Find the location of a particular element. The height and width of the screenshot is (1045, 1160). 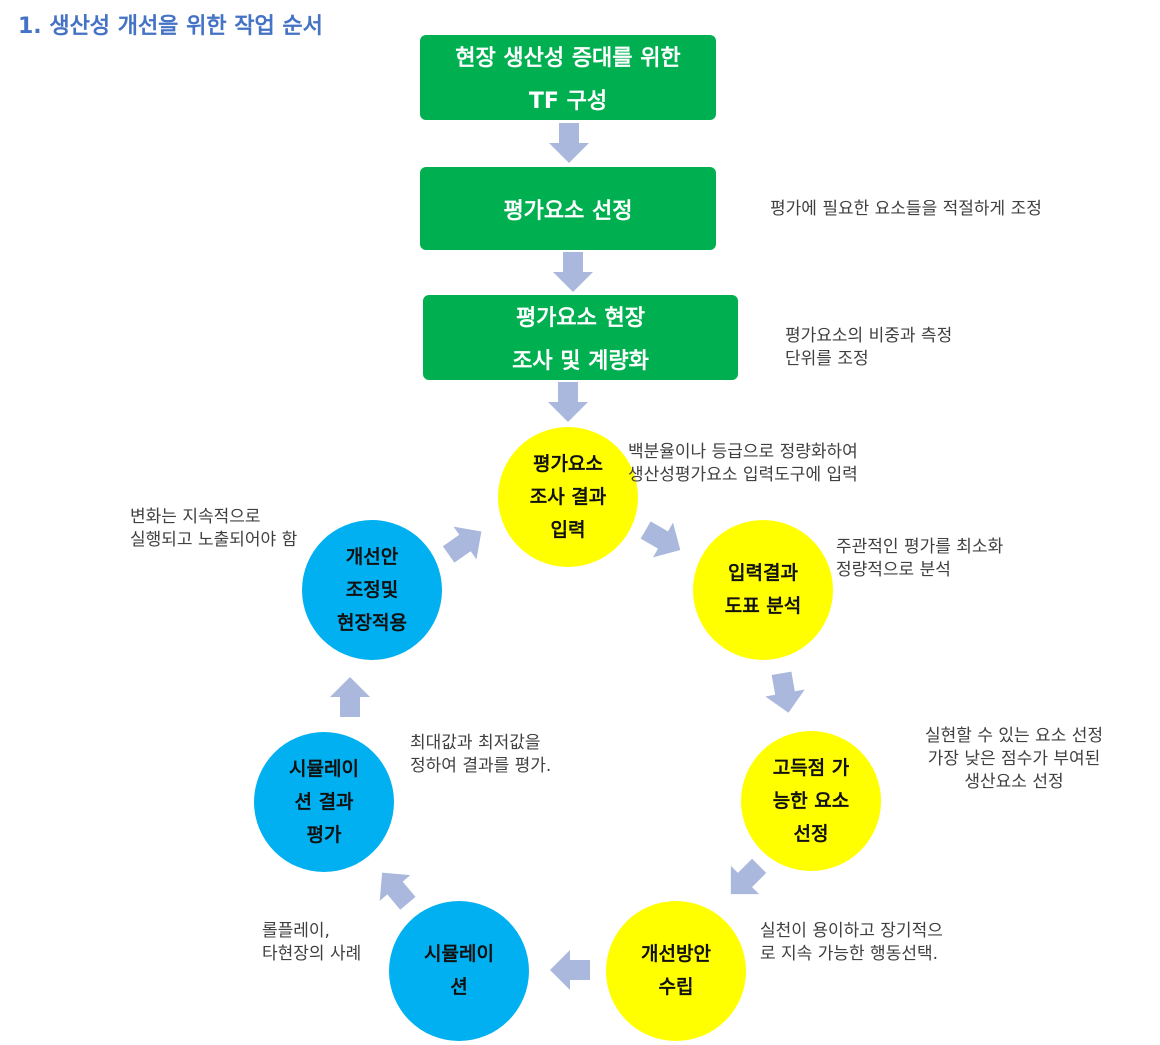

step-label: 평가요소 현장 is located at coordinates (580, 319).